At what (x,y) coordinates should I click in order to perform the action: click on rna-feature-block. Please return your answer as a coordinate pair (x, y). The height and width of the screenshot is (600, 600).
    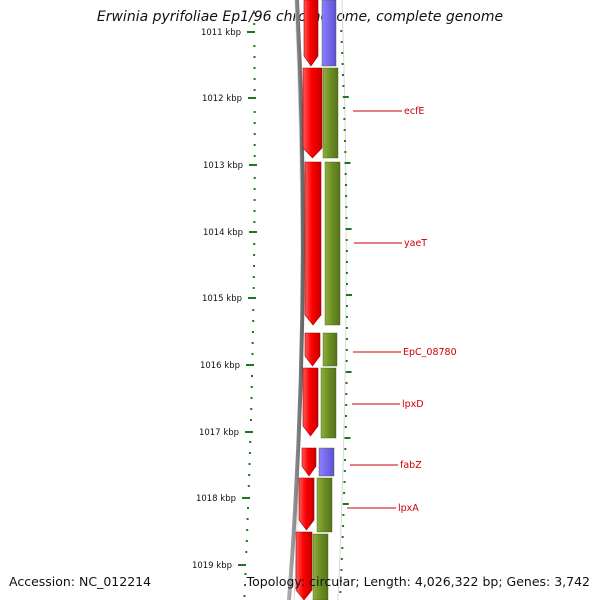
    Looking at the image, I should click on (326, 462).